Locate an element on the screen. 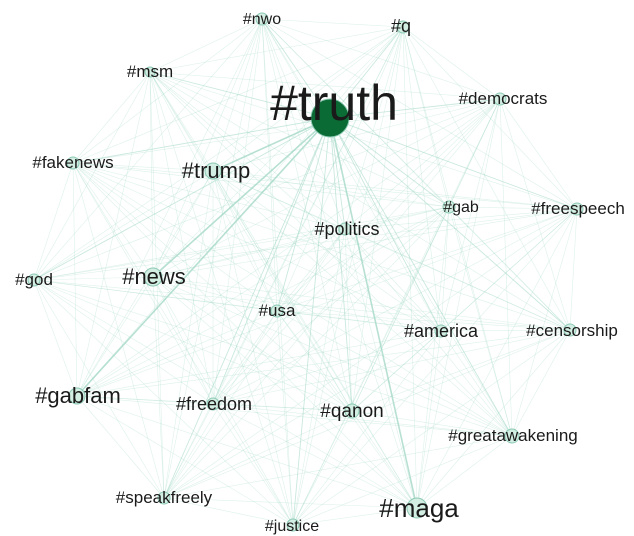 This screenshot has width=634, height=536. edge-speakfreely-maga is located at coordinates (290, 503).